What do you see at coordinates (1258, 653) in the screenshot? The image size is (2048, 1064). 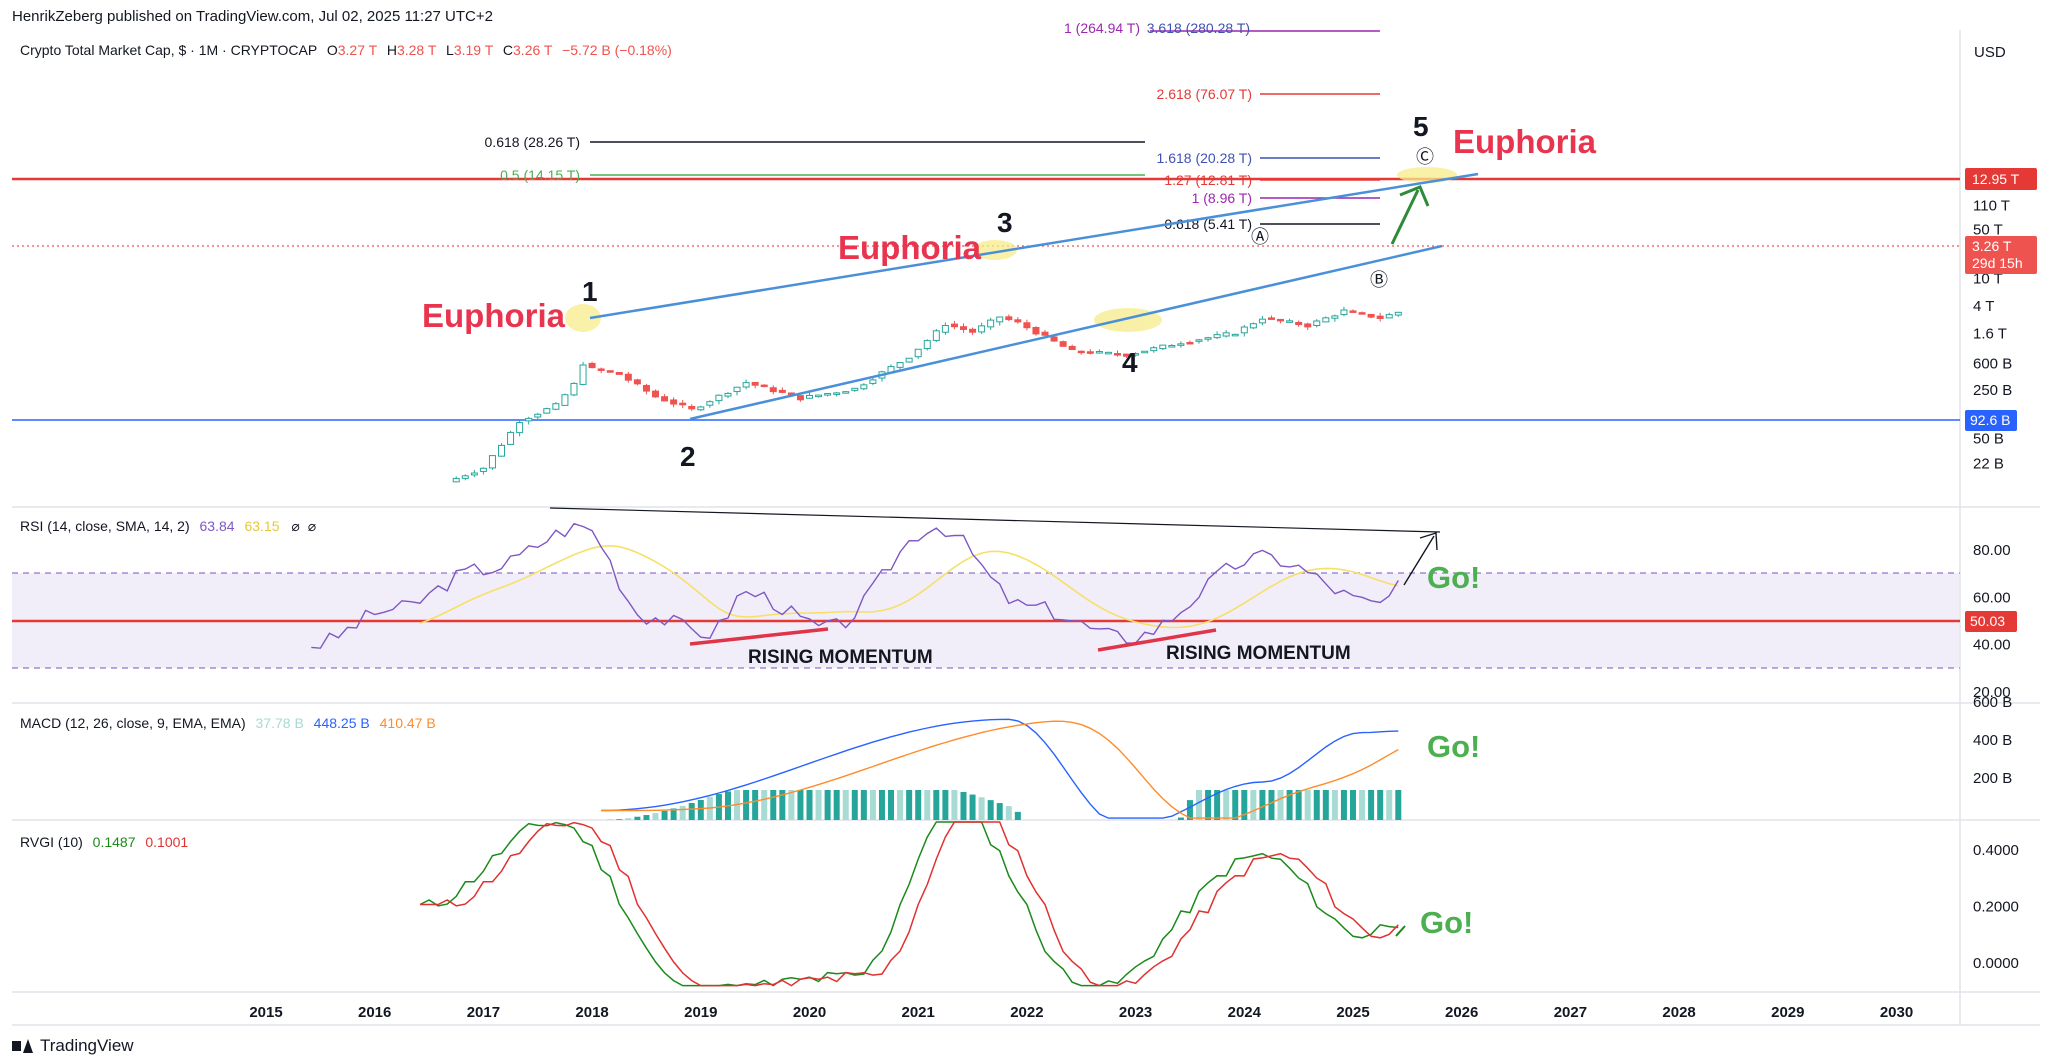 I see `rising-momentum-label-2: RISING MOMENTUM` at bounding box center [1258, 653].